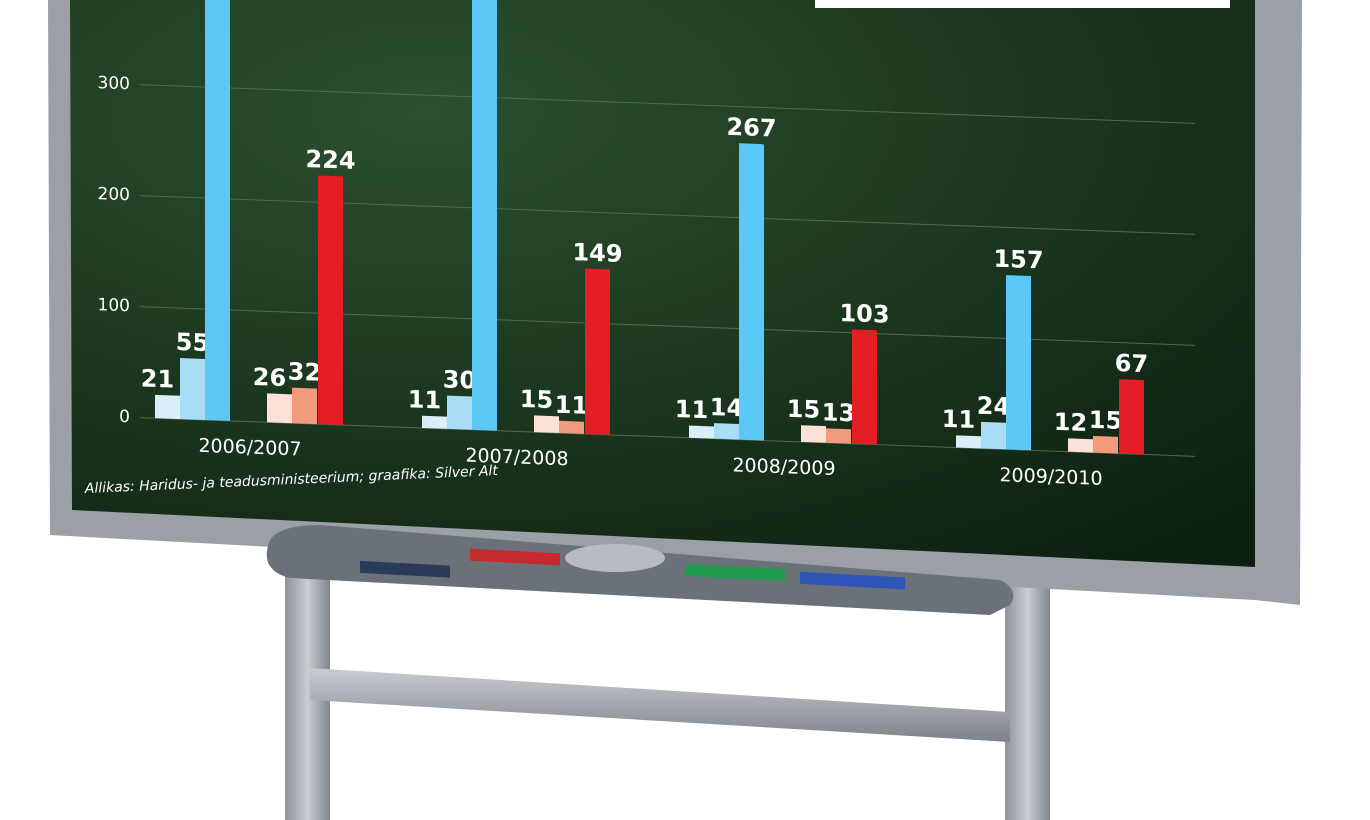 The image size is (1370, 820). I want to click on data-label: 157, so click(1018, 260).